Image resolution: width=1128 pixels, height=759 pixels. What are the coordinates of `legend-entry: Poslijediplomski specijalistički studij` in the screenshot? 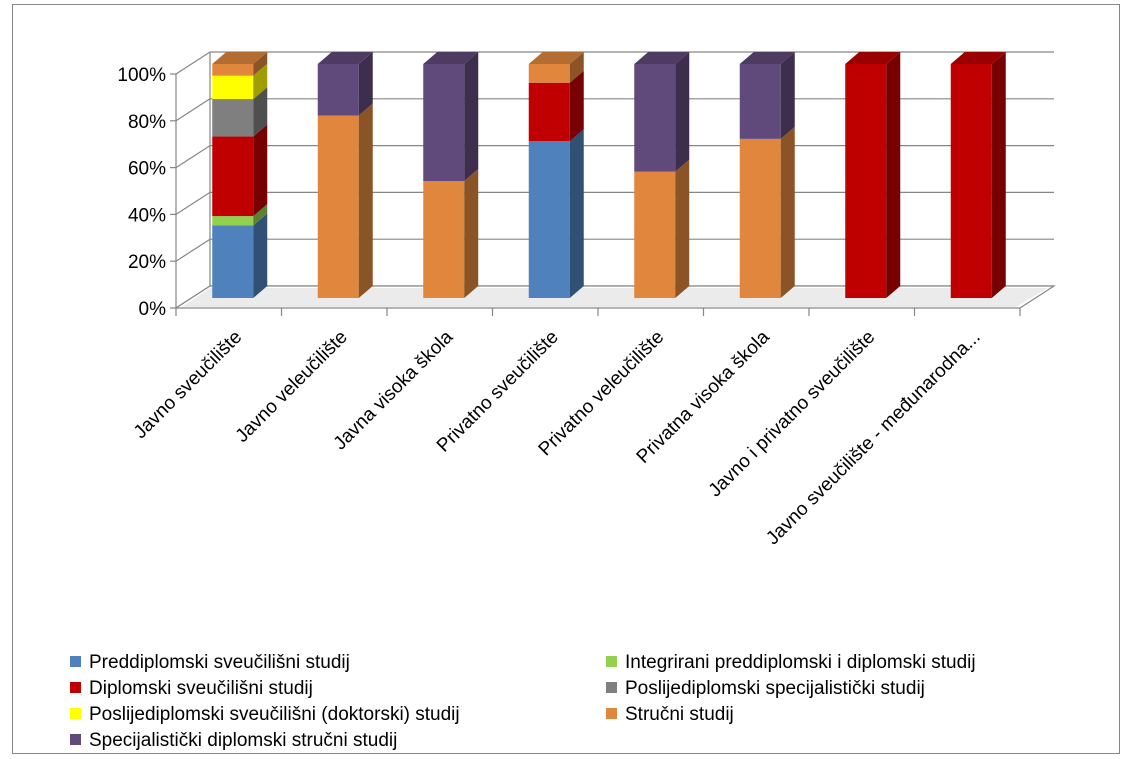 It's located at (775, 688).